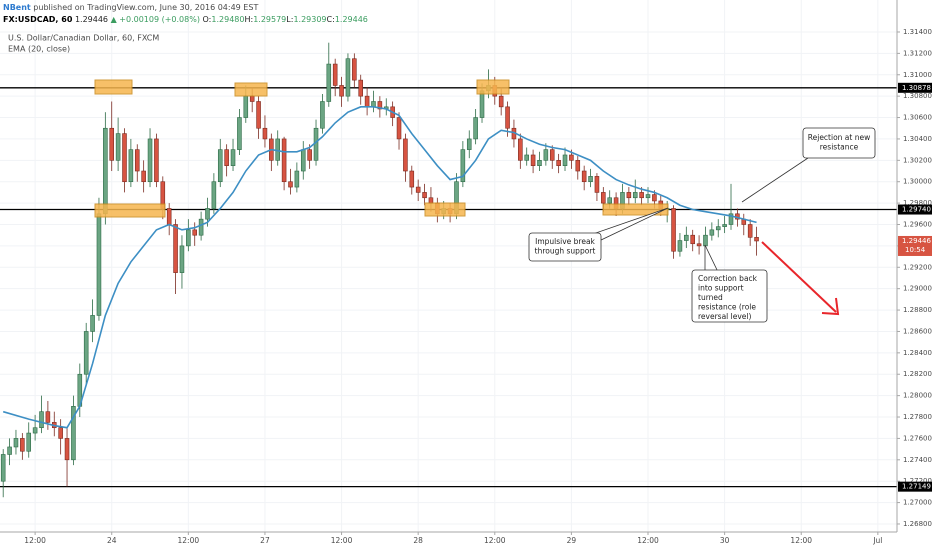 Image resolution: width=932 pixels, height=550 pixels. I want to click on quote-key: H:, so click(248, 19).